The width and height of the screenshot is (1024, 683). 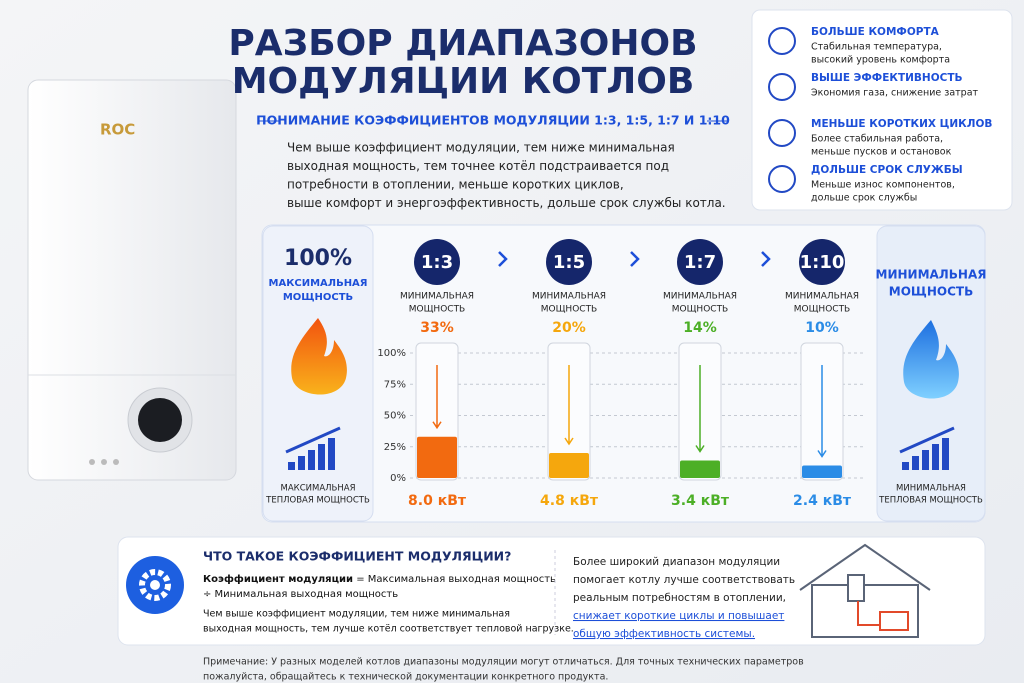 I want to click on category-label: 1:7, so click(x=700, y=262).